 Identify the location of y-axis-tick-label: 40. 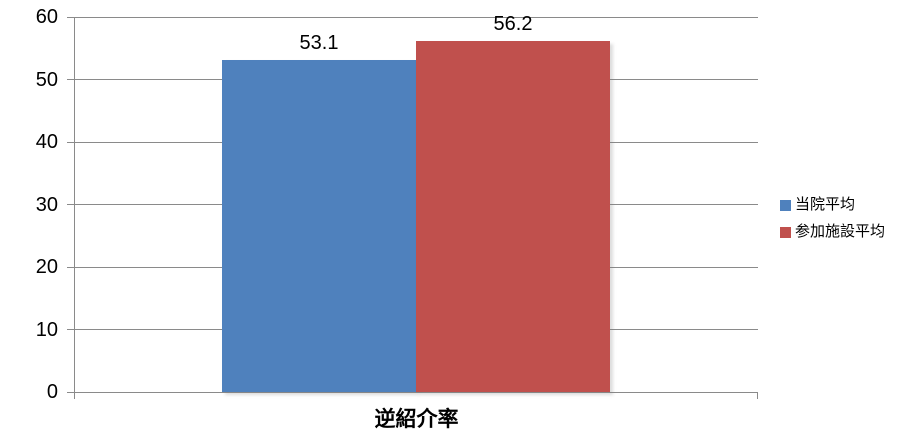
(46, 142).